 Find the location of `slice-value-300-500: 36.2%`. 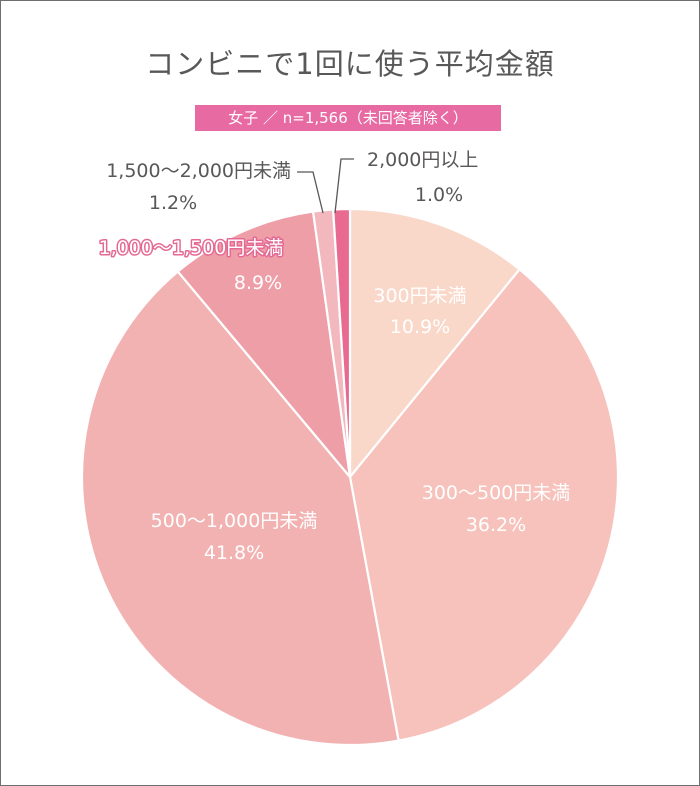

slice-value-300-500: 36.2% is located at coordinates (496, 525).